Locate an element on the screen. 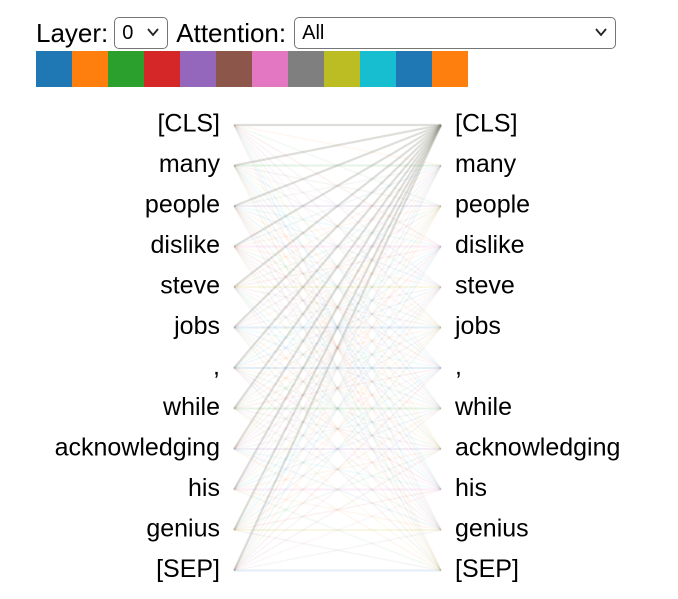 The height and width of the screenshot is (599, 678). right-token: dislike is located at coordinates (489, 245).